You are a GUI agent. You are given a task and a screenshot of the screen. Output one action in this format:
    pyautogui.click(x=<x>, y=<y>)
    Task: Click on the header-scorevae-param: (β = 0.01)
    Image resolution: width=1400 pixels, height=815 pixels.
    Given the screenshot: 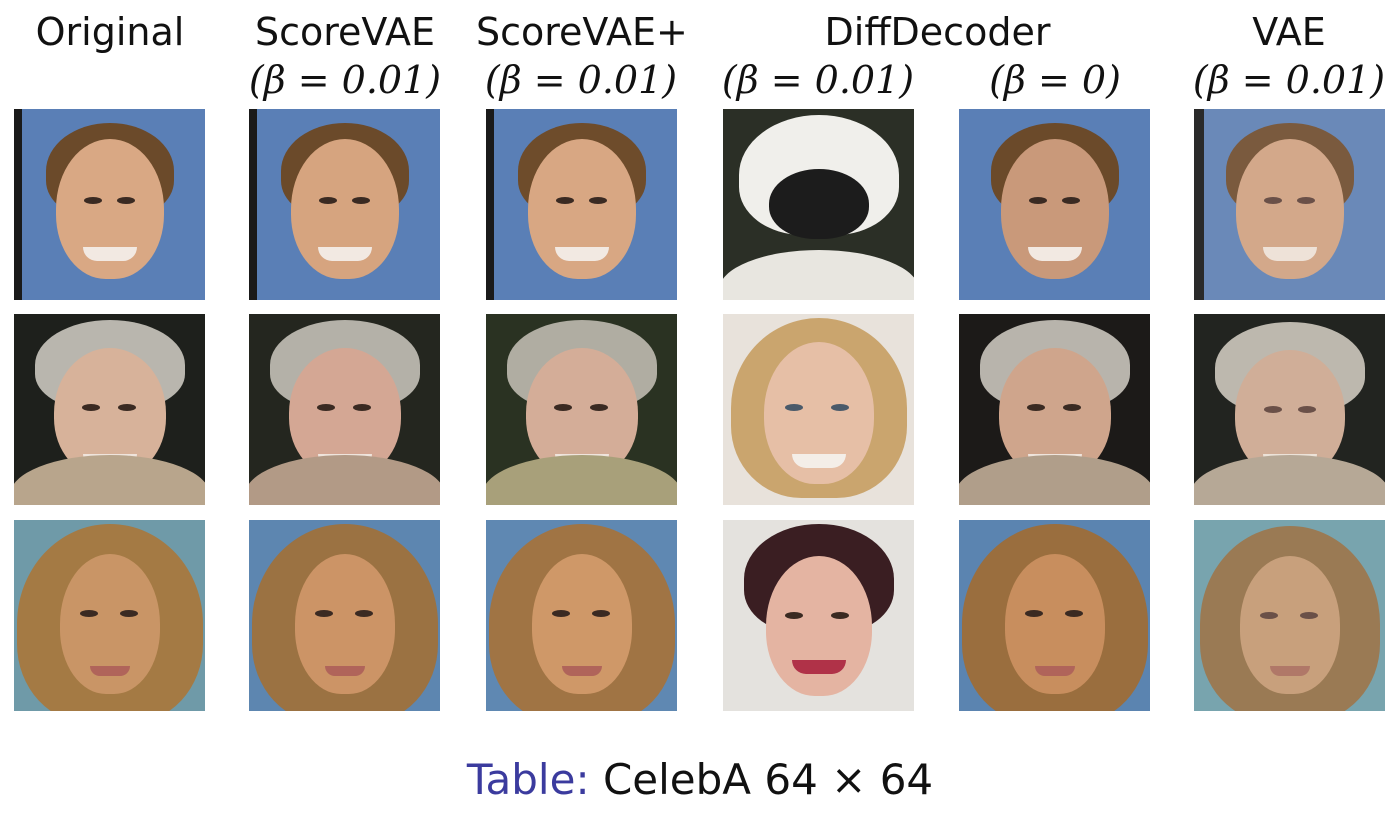 What is the action you would take?
    pyautogui.click(x=345, y=80)
    